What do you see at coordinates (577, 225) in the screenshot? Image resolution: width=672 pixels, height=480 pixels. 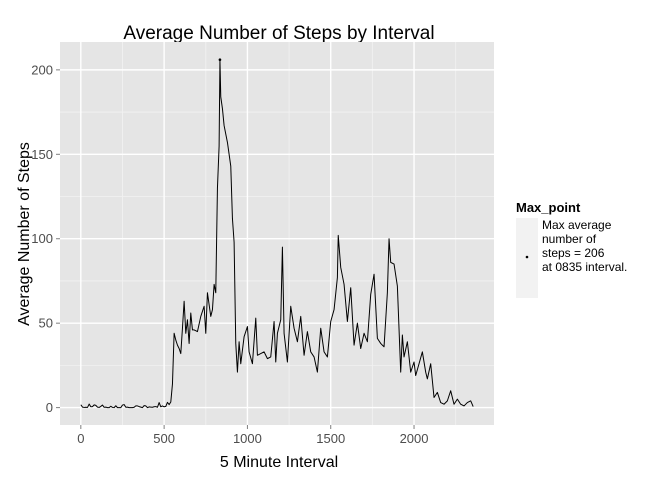 I see `legend-entry-line-1: Max average` at bounding box center [577, 225].